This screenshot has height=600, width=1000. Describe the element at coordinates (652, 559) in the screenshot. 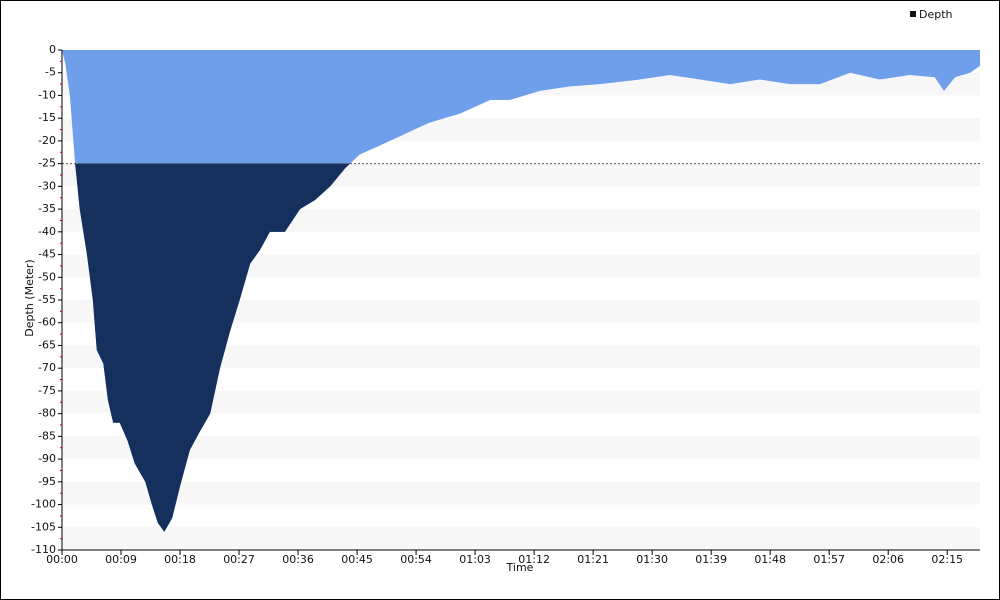

I see `x-tick-label: 01:30` at that location.